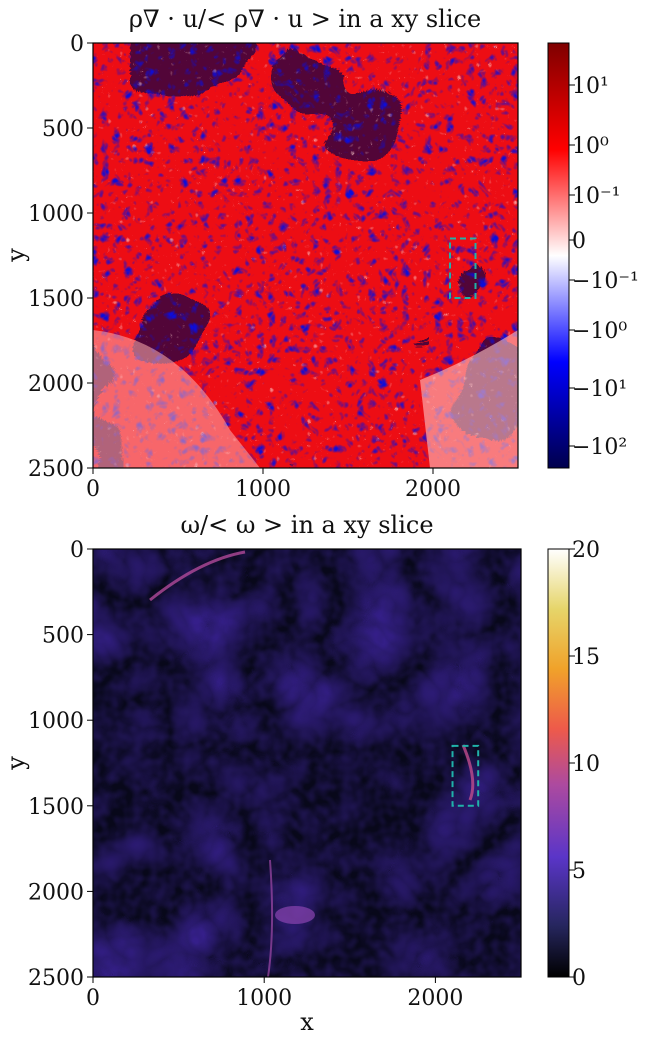  I want to click on colorbar-tick-label: −10⁰, so click(599, 331).